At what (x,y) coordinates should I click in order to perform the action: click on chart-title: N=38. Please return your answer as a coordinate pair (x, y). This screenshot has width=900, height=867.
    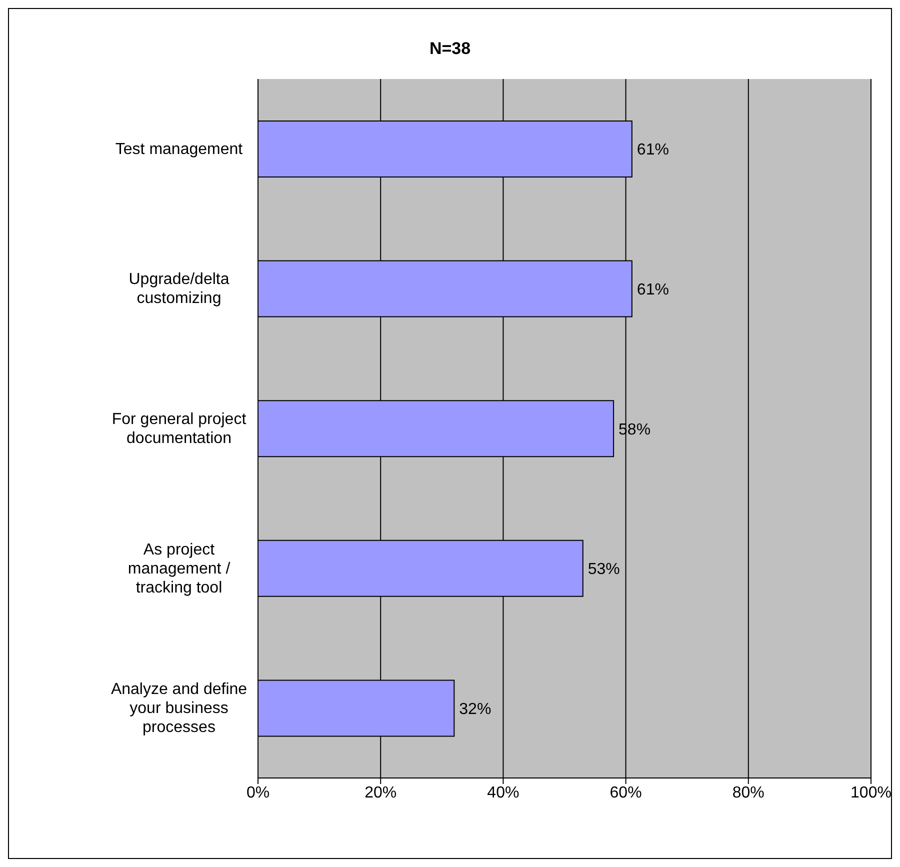
    Looking at the image, I should click on (450, 49).